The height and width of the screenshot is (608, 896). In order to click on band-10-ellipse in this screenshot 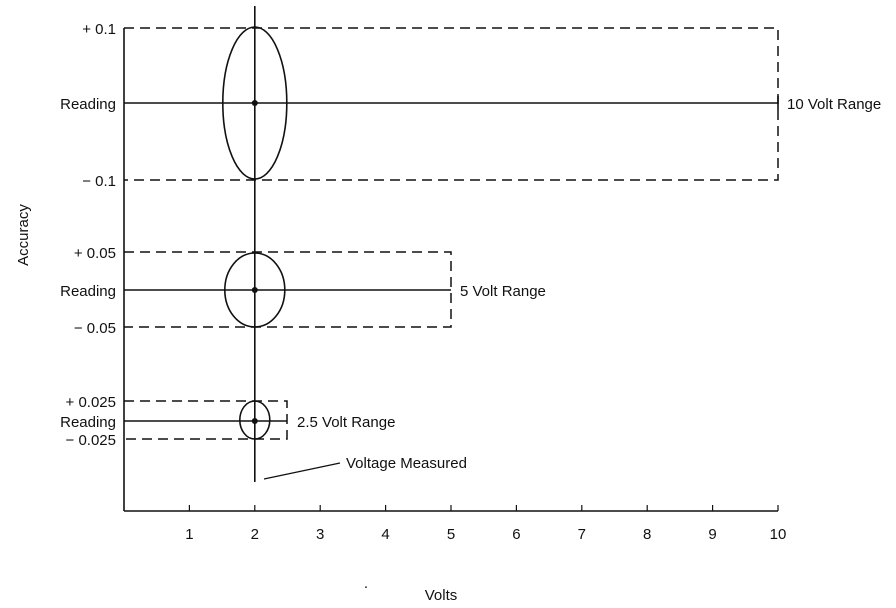, I will do `click(255, 103)`.